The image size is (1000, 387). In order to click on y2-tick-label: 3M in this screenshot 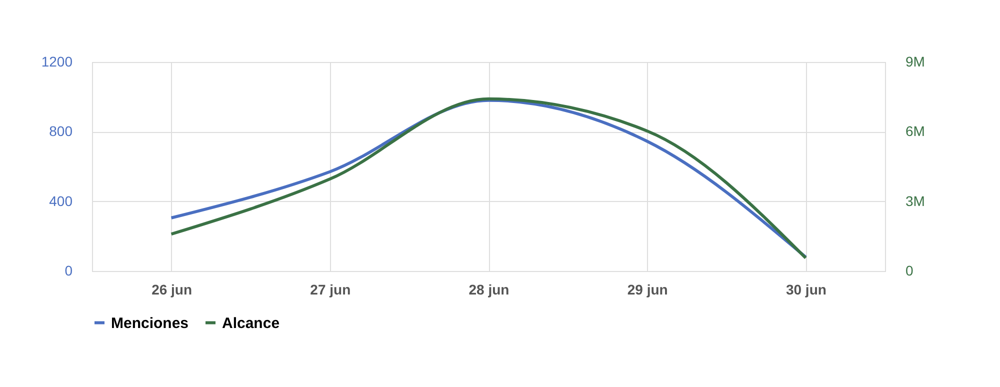, I will do `click(915, 200)`.